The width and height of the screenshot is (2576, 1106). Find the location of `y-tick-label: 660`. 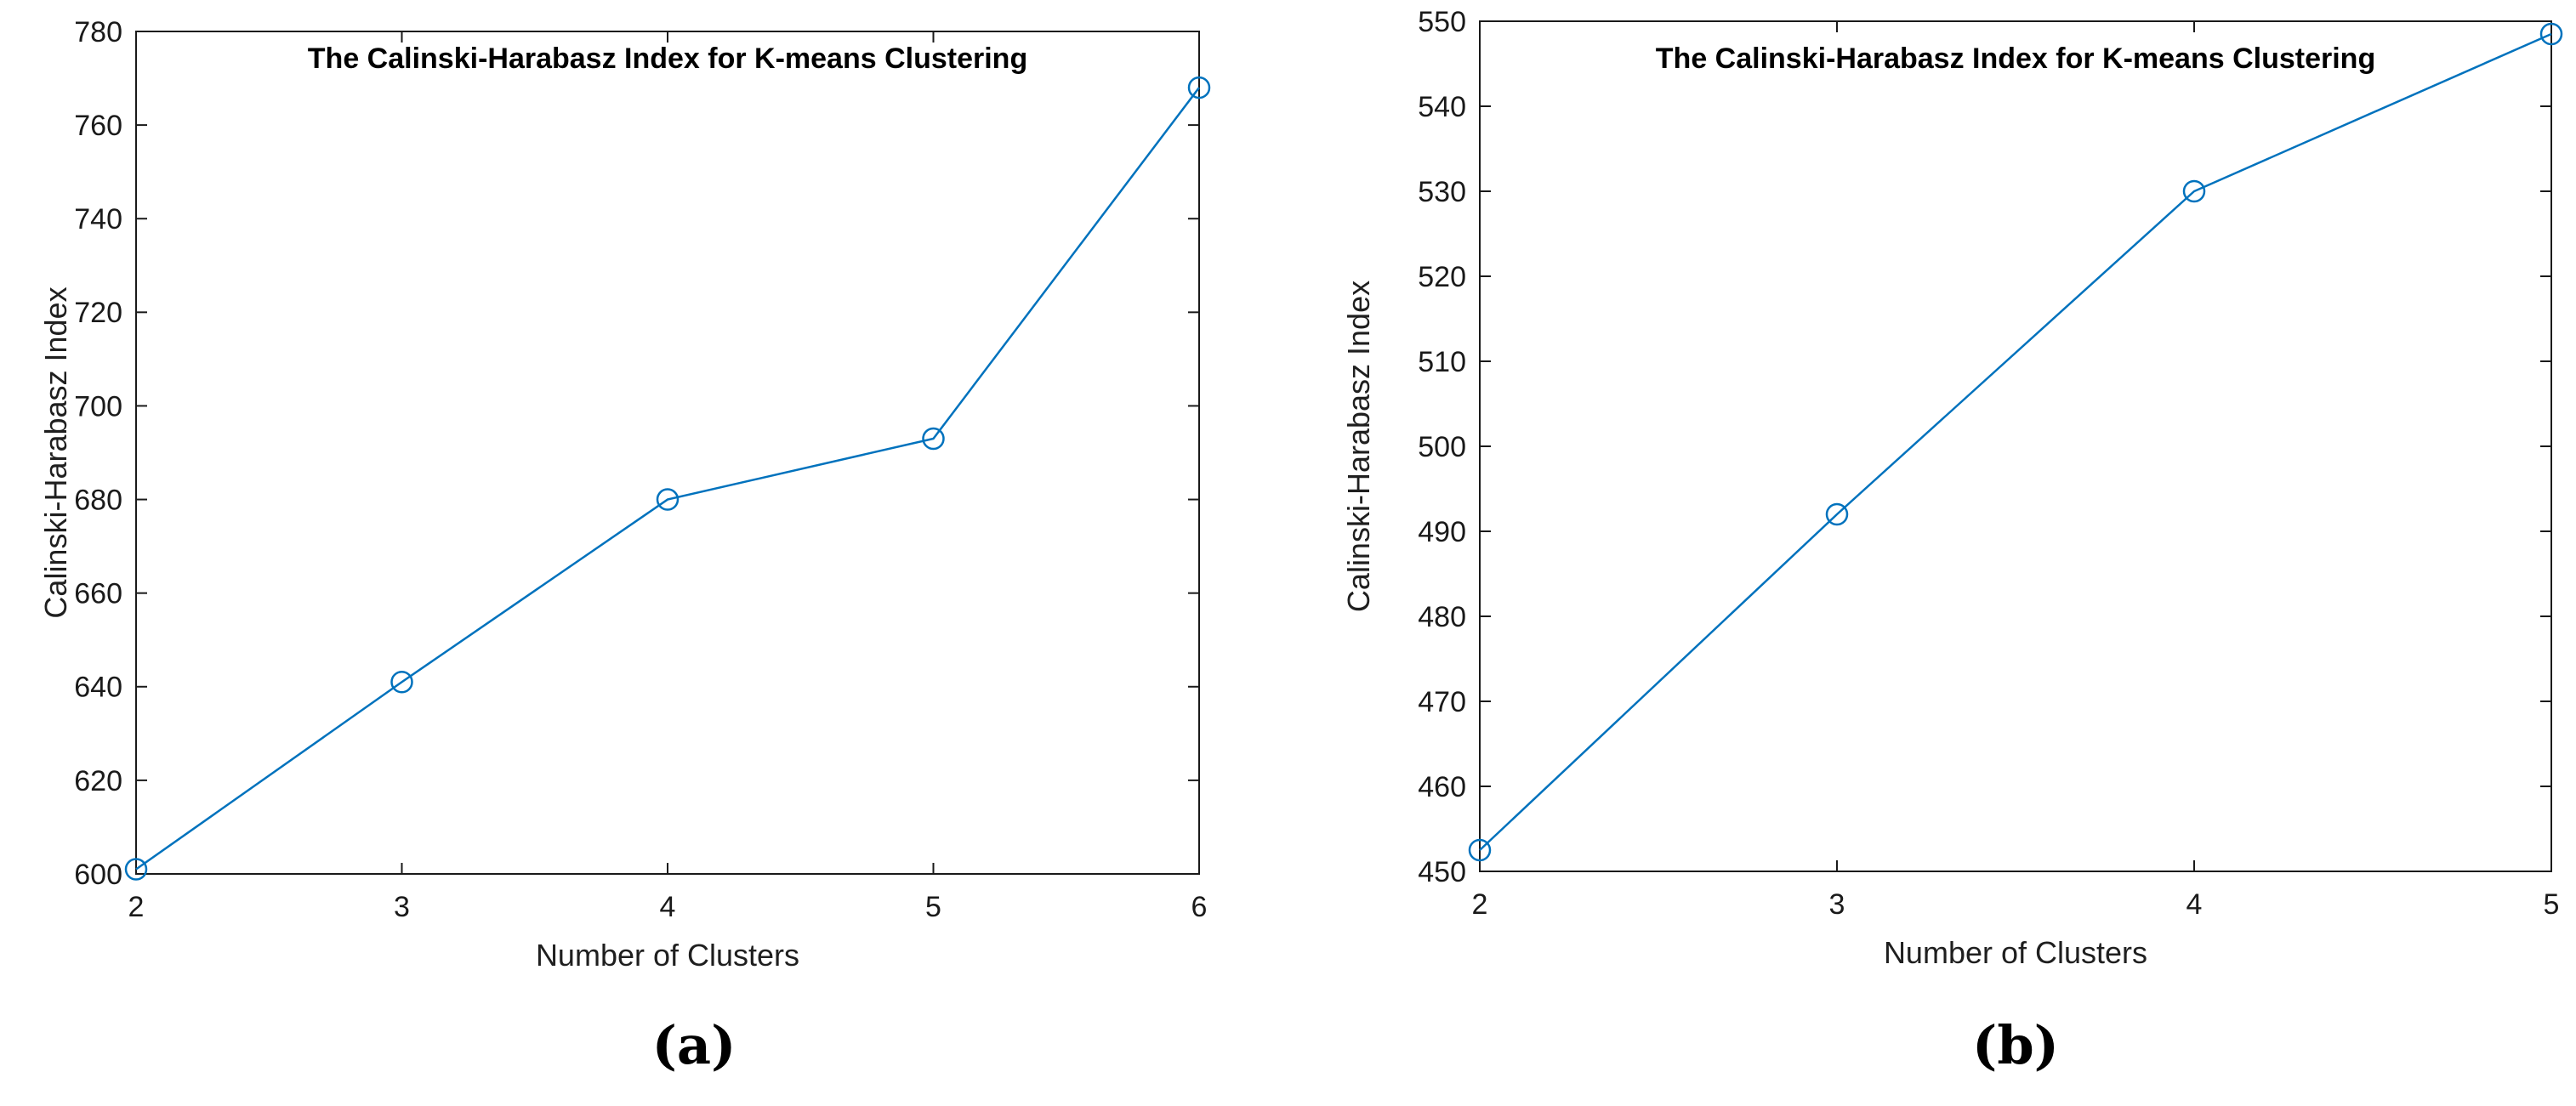

y-tick-label: 660 is located at coordinates (98, 594).